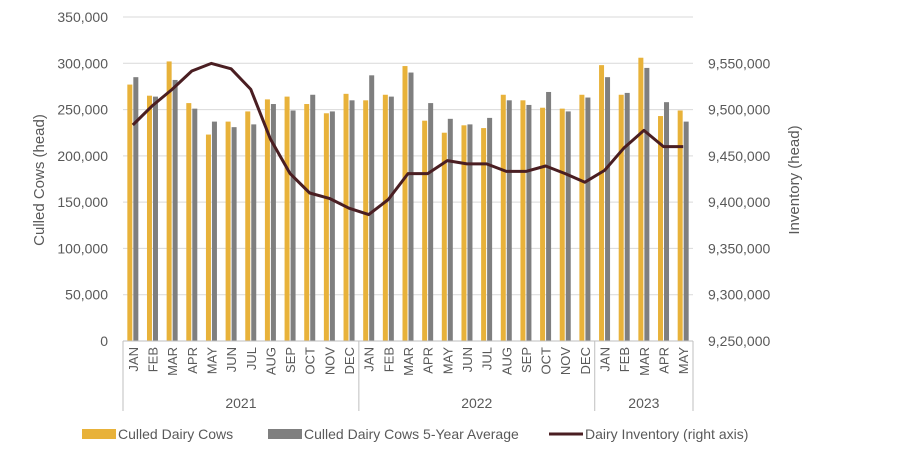 This screenshot has width=920, height=455. What do you see at coordinates (82, 156) in the screenshot?
I see `left-tick-label: 200,000` at bounding box center [82, 156].